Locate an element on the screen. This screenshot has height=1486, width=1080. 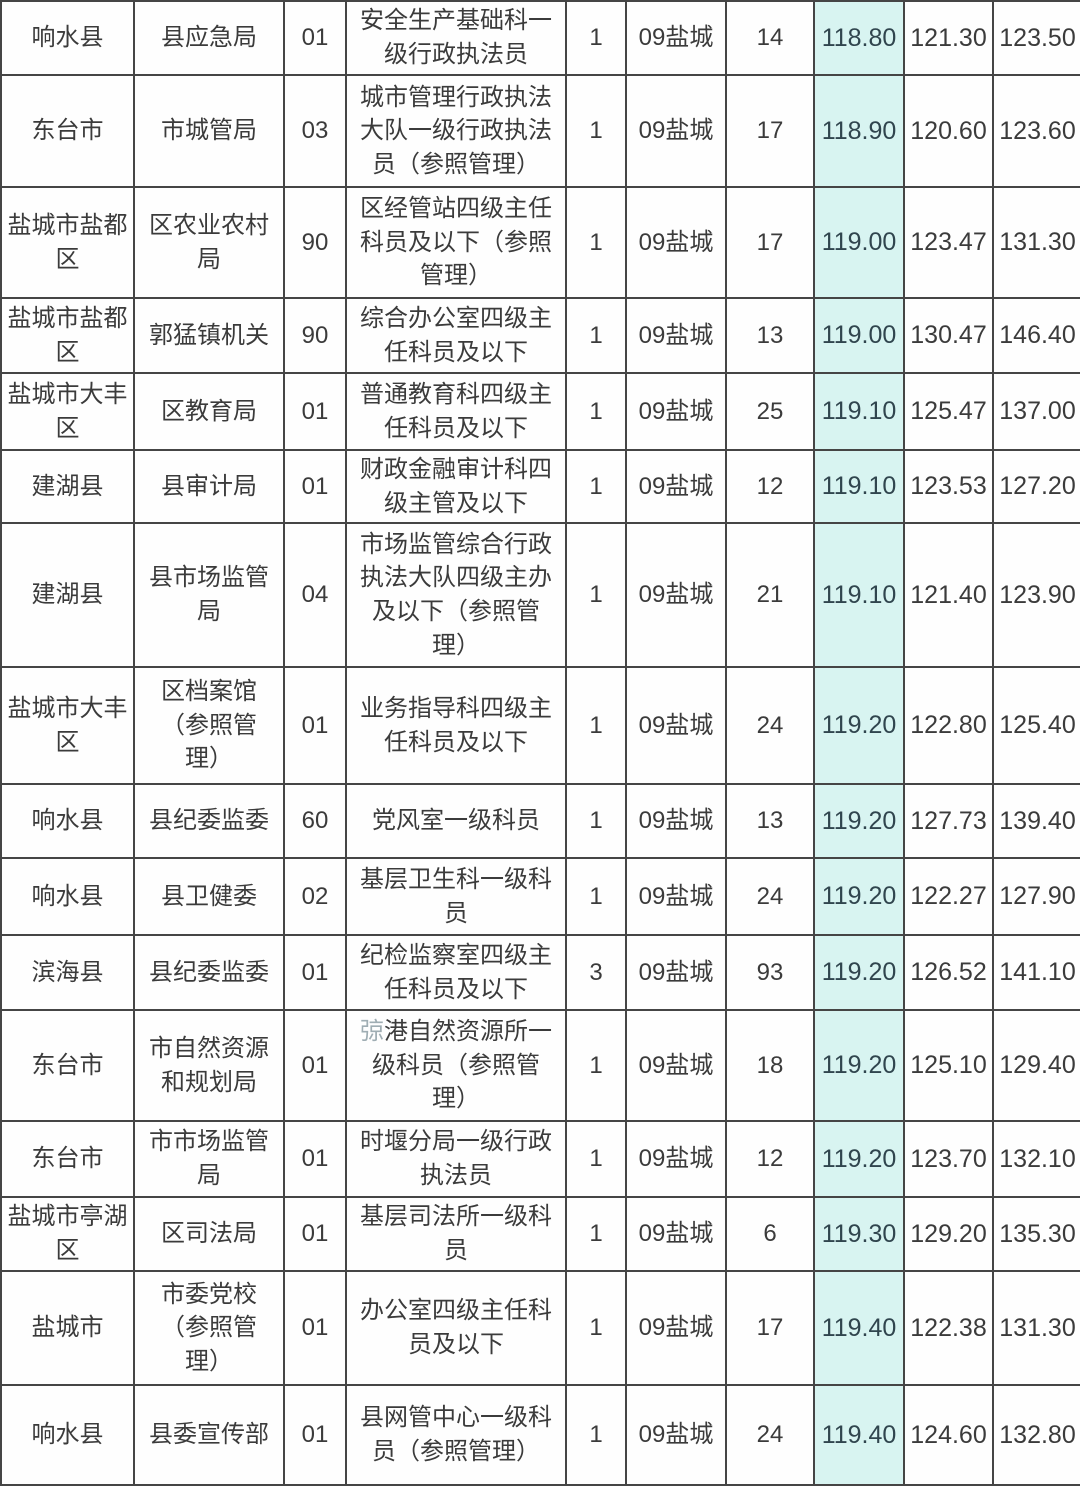
cell-applicants: 17 is located at coordinates (770, 242).